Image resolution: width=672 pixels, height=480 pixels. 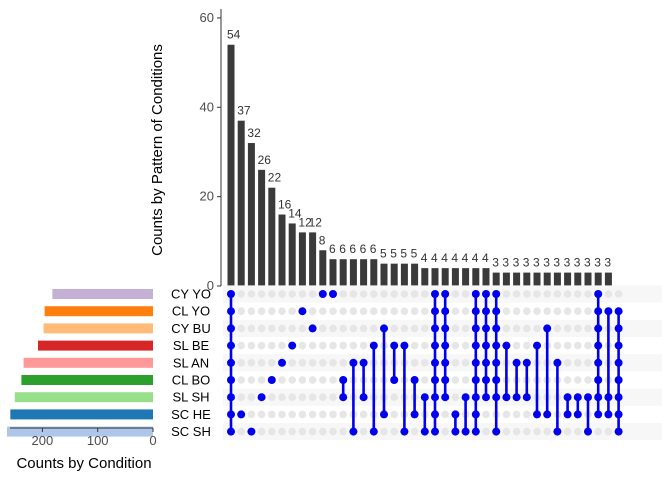 I want to click on bar-value-label: 6, so click(x=332, y=249).